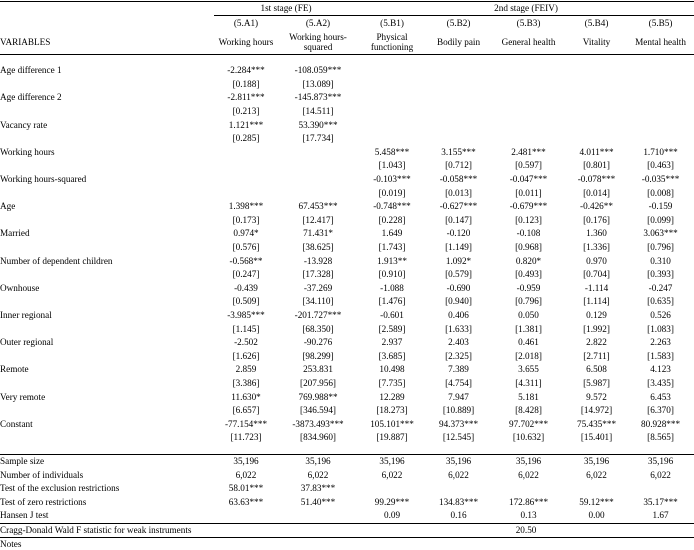 The height and width of the screenshot is (550, 694). I want to click on se-cell: [0.635], so click(660, 301).